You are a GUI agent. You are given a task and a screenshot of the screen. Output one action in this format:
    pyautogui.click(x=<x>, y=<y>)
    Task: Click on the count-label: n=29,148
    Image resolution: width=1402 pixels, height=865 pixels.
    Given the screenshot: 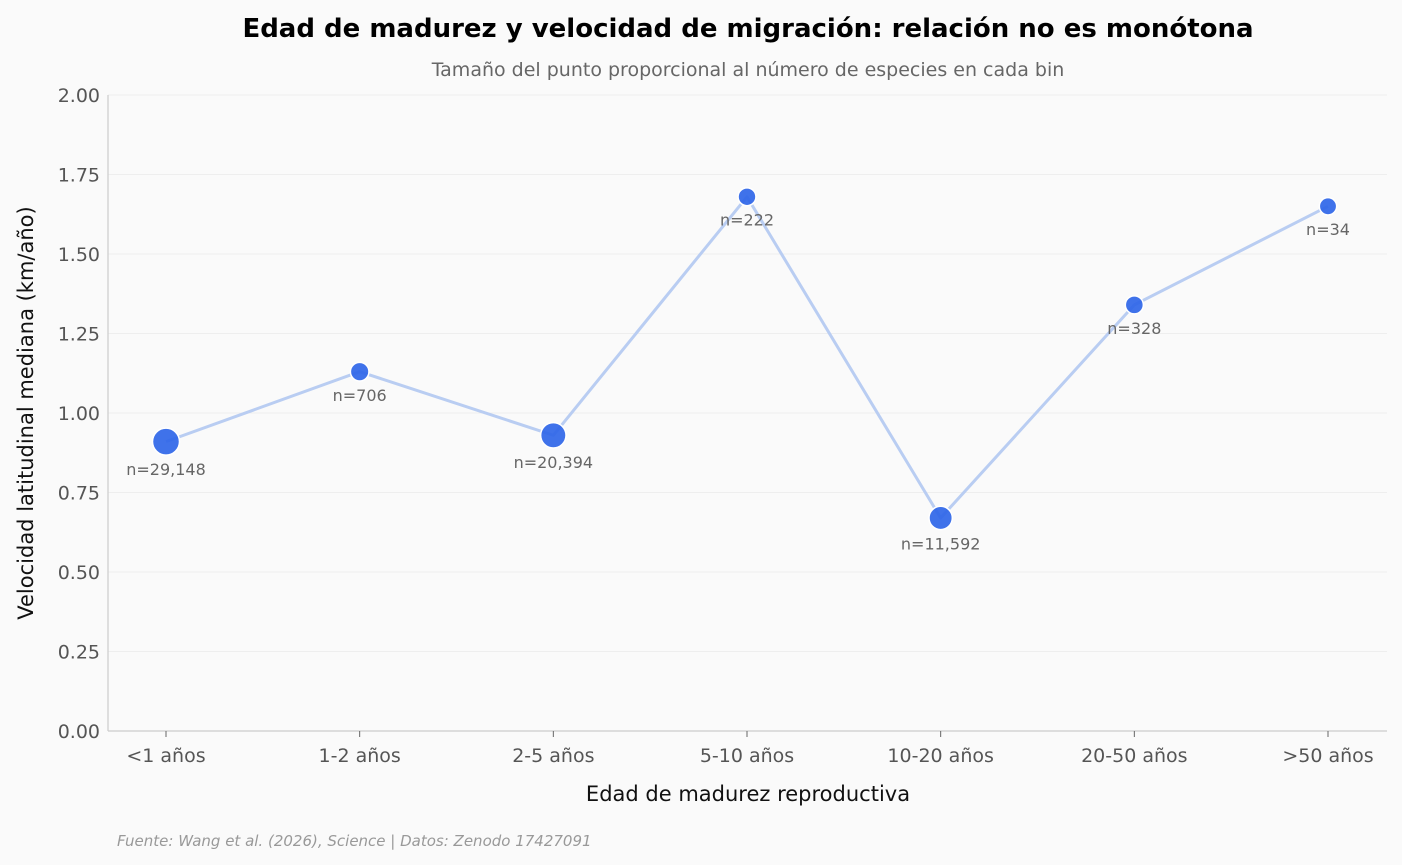 What is the action you would take?
    pyautogui.click(x=166, y=469)
    